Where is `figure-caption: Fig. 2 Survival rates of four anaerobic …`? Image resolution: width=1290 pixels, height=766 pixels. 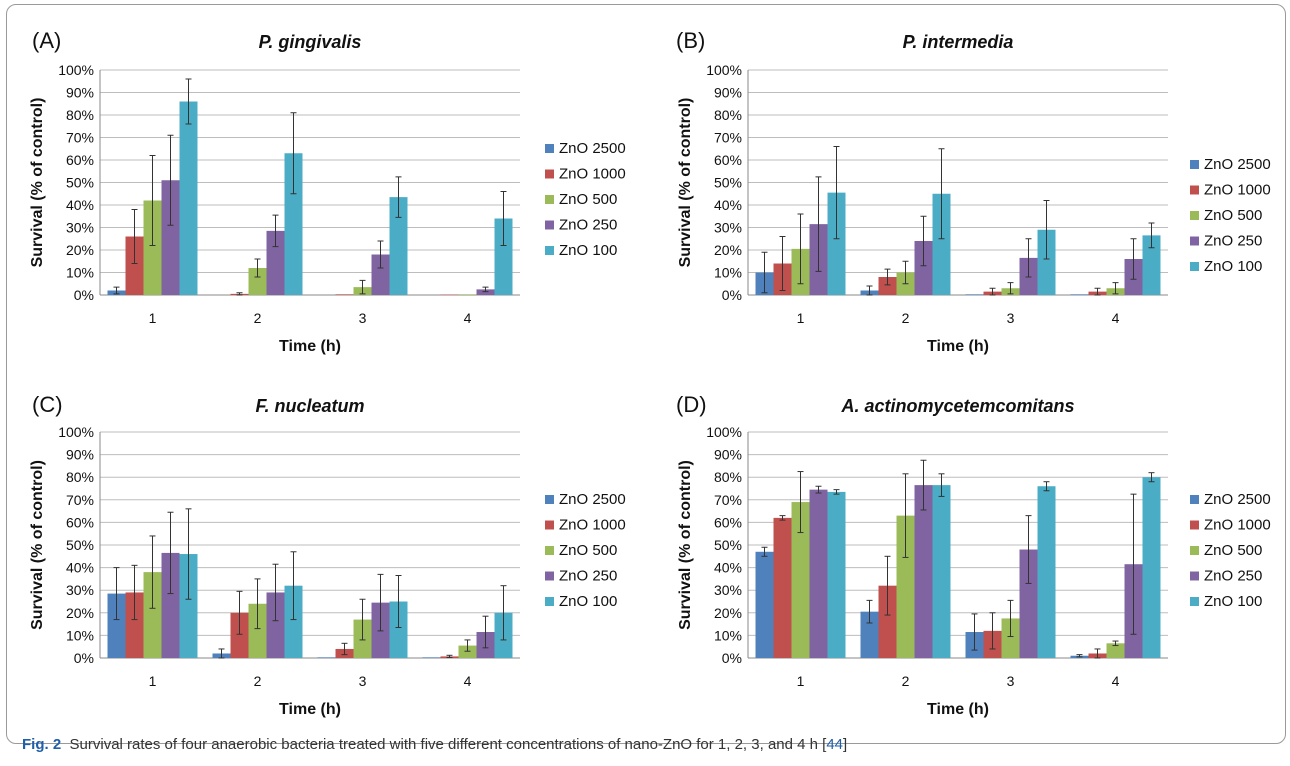 figure-caption: Fig. 2 Survival rates of four anaerobic … is located at coordinates (434, 744).